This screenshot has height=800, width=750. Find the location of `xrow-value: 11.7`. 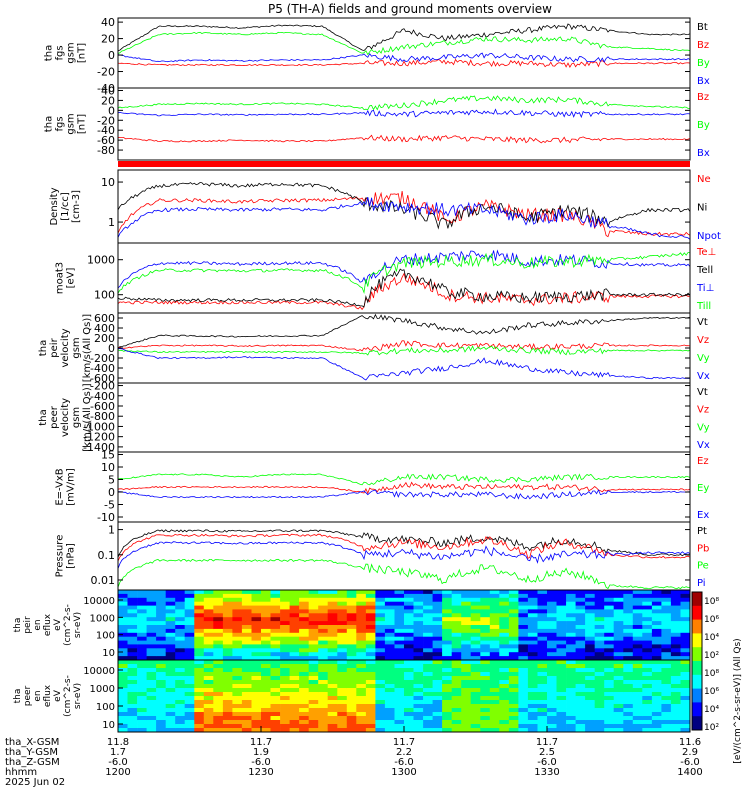

xrow-value: 11.7 is located at coordinates (404, 742).